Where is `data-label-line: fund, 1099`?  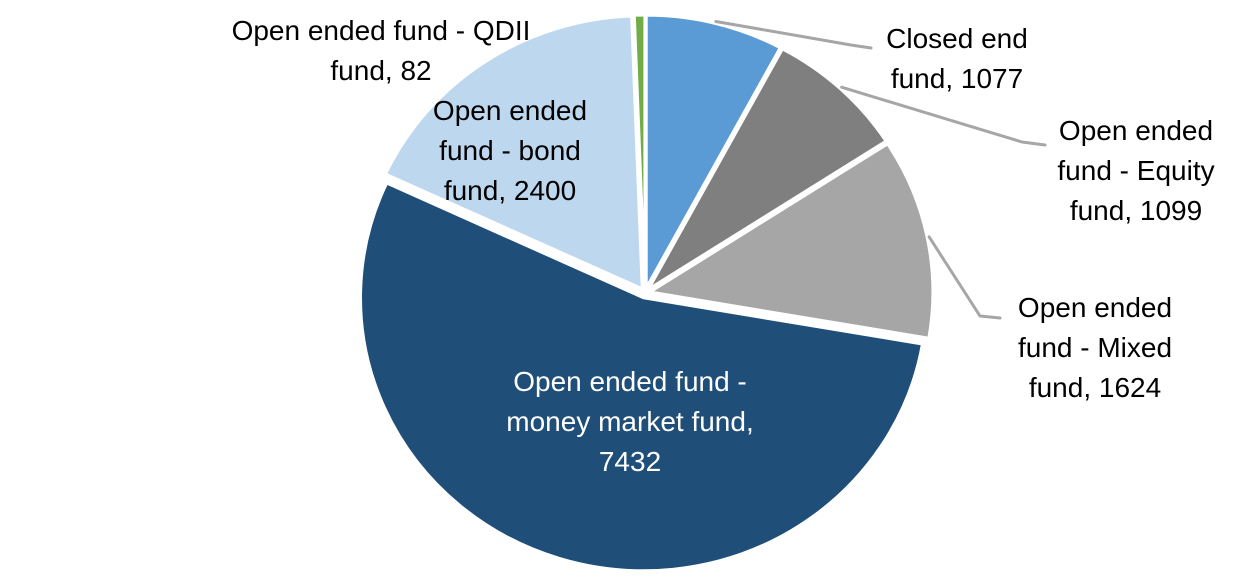
data-label-line: fund, 1099 is located at coordinates (1136, 210).